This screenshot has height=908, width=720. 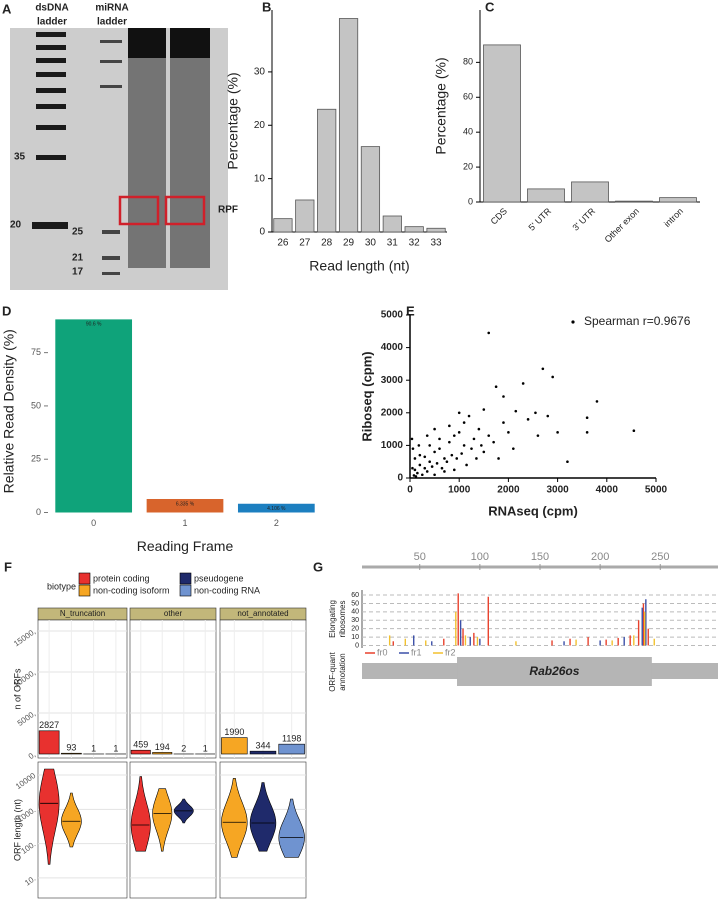 What do you see at coordinates (7, 8) in the screenshot?
I see `panel-letter: A` at bounding box center [7, 8].